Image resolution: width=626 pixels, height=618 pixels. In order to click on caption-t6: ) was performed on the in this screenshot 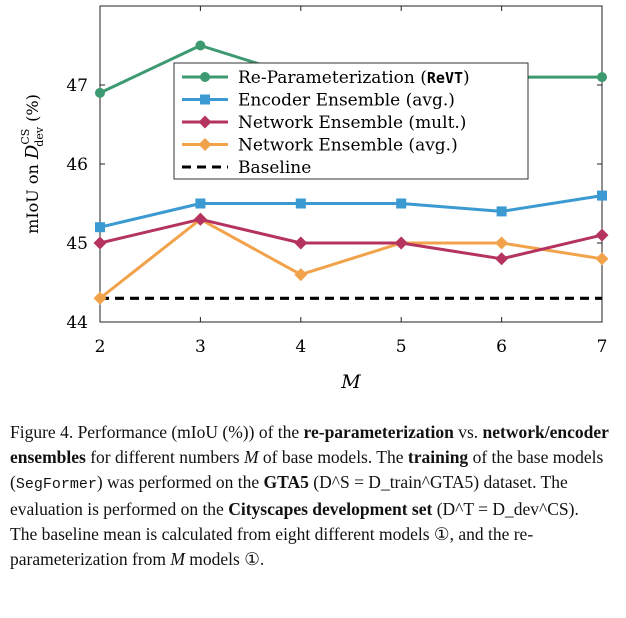, I will do `click(178, 482)`.